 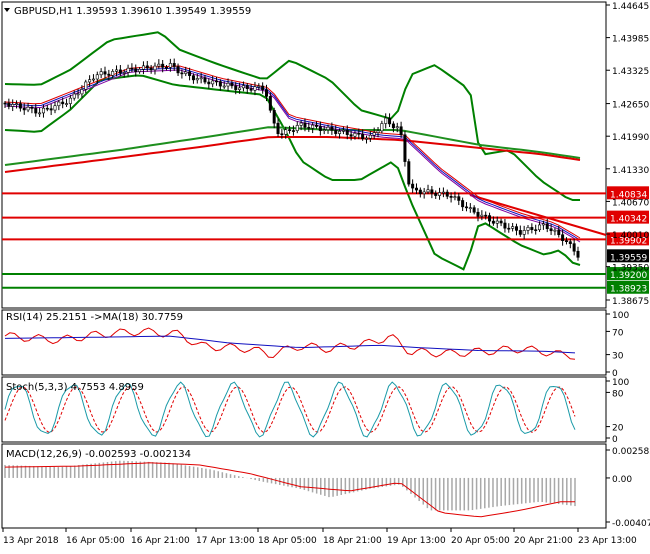 What do you see at coordinates (352, 541) in the screenshot?
I see `time-tick-label: 18 Apr 21:00` at bounding box center [352, 541].